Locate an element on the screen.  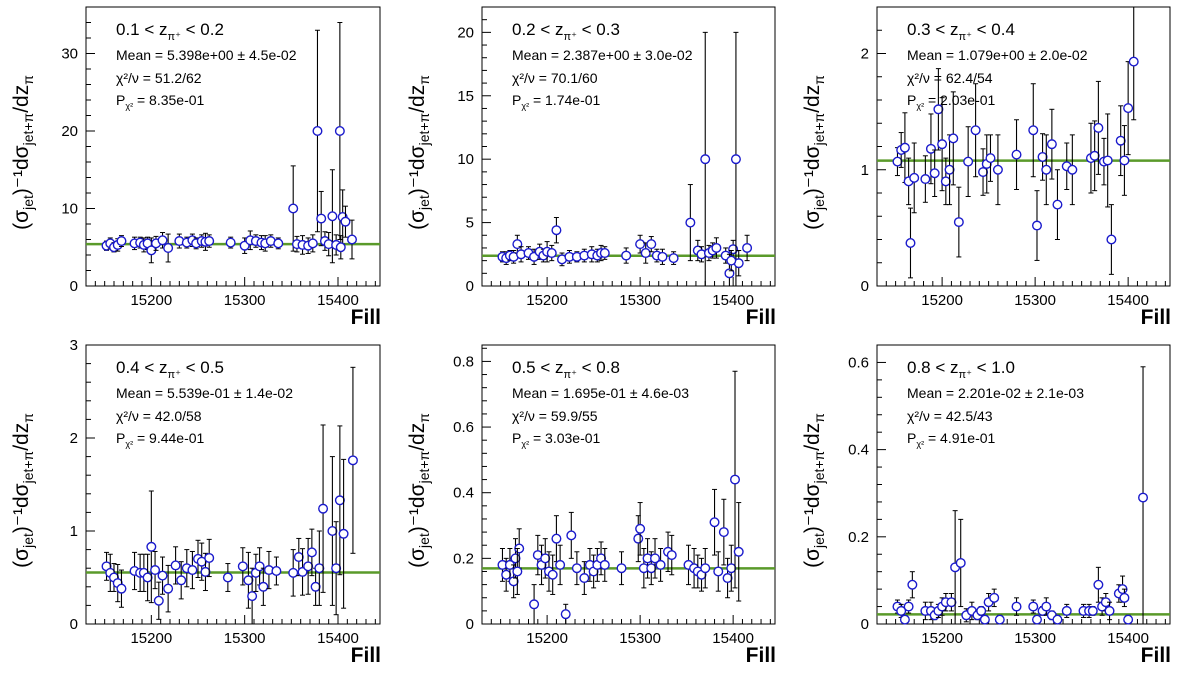
bin-label-sub: π⁺ is located at coordinates (966, 375).